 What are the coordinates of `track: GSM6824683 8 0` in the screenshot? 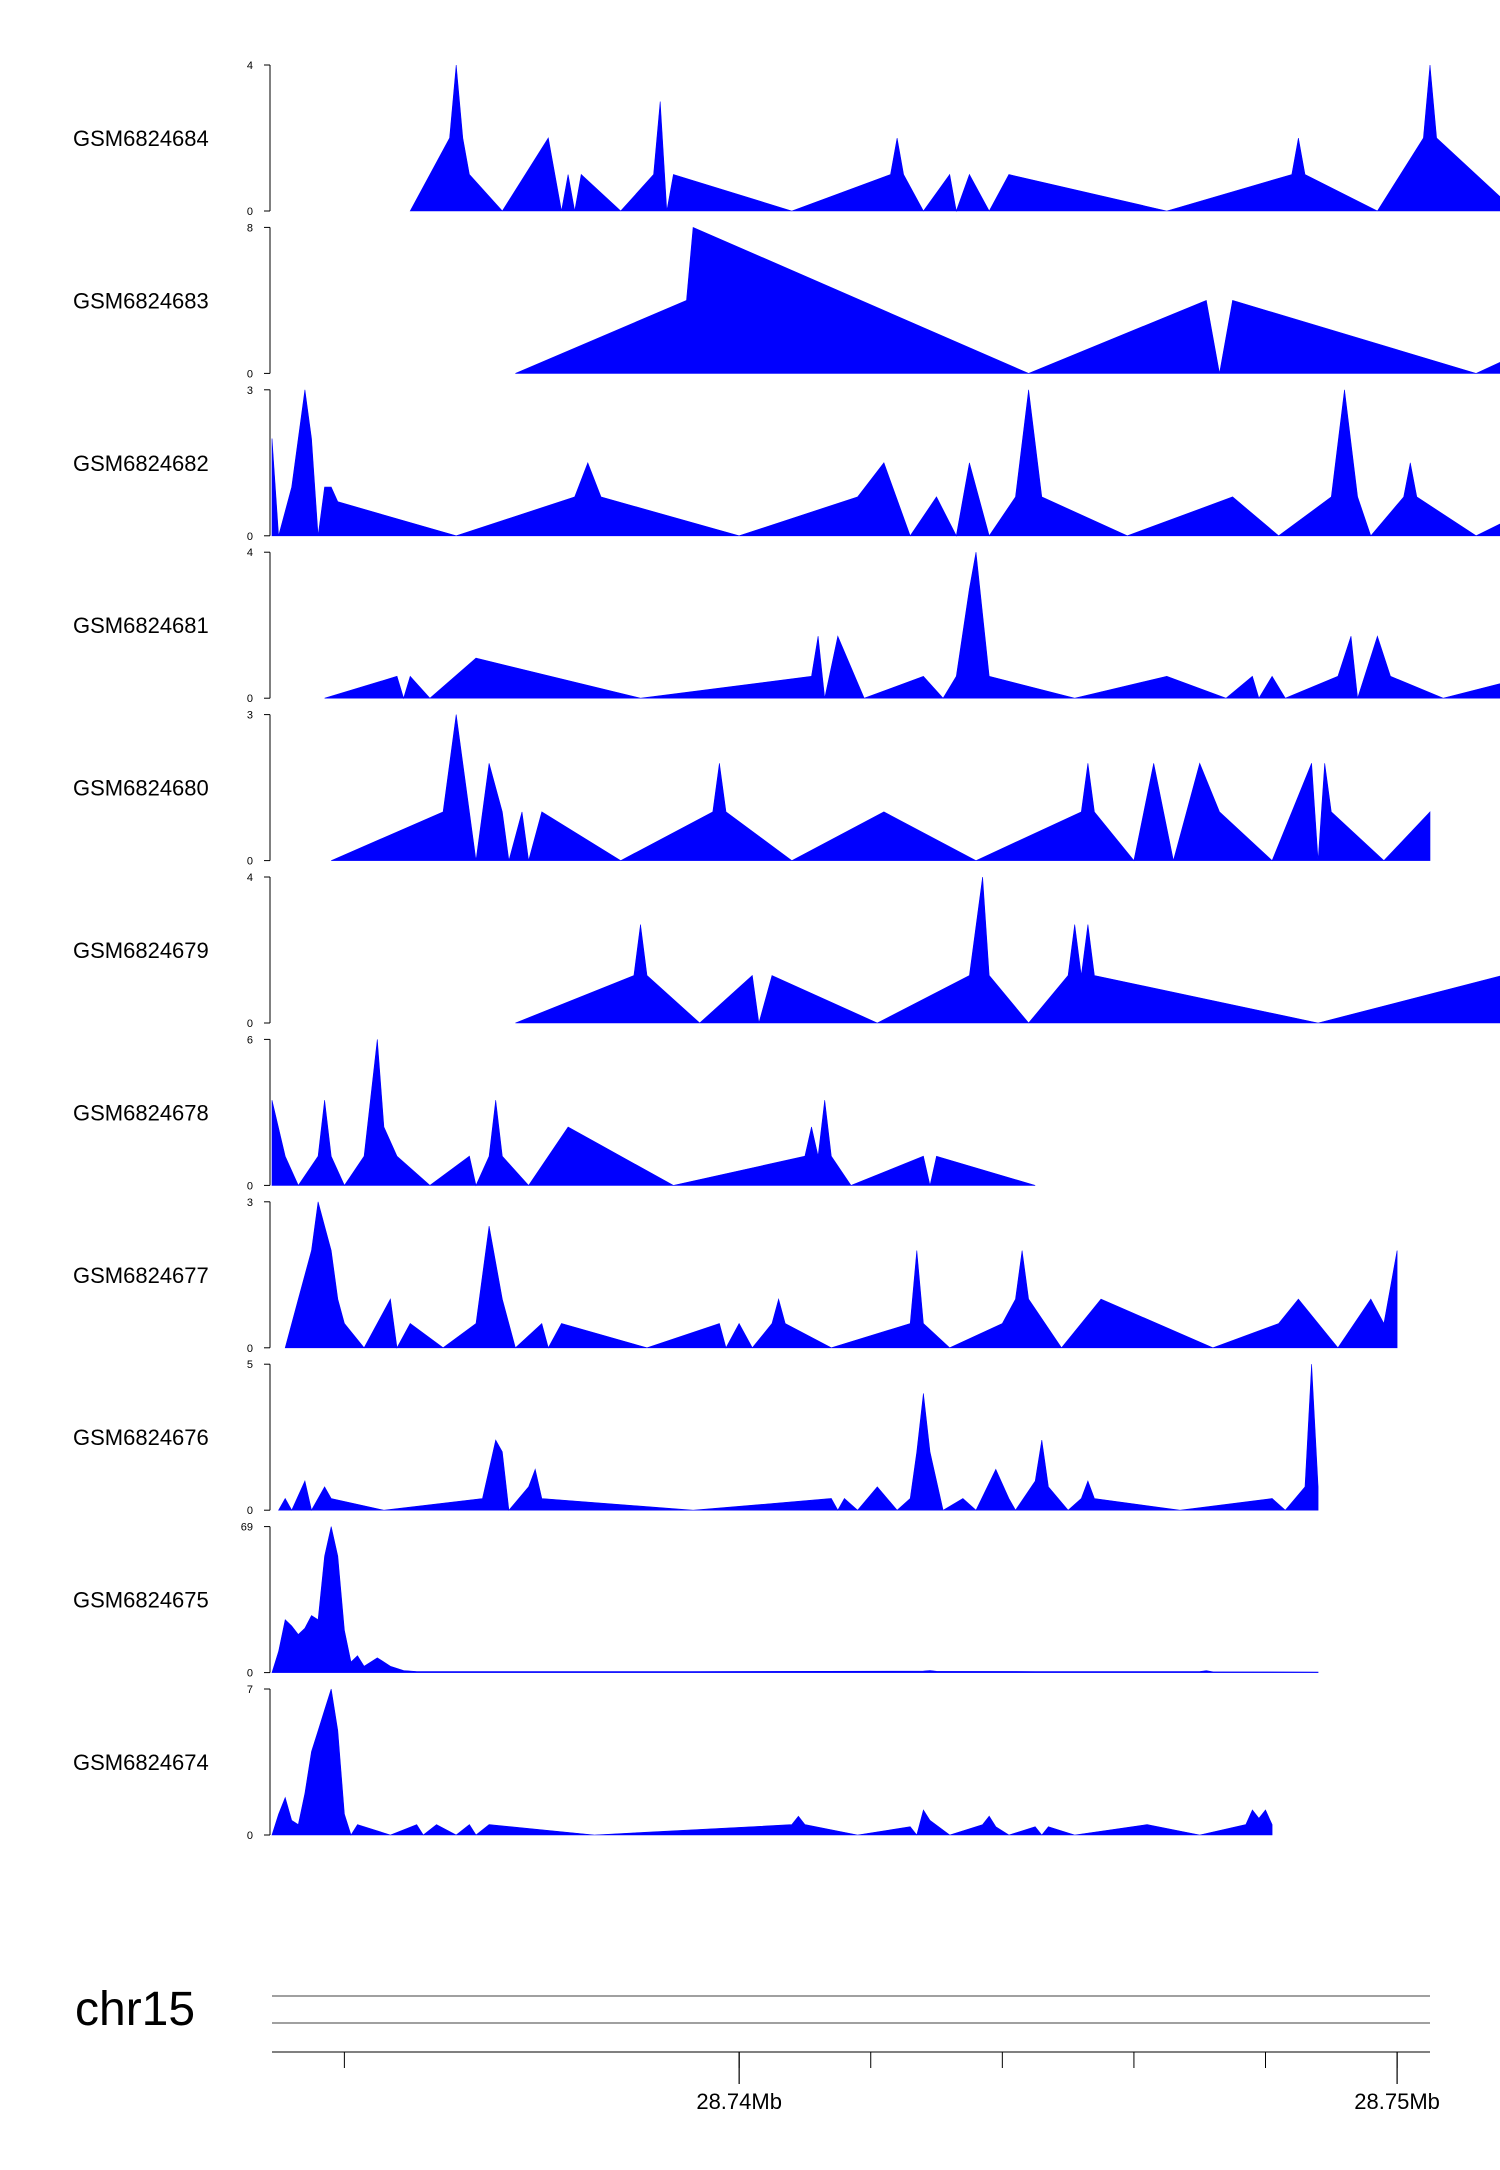 It's located at (786, 301).